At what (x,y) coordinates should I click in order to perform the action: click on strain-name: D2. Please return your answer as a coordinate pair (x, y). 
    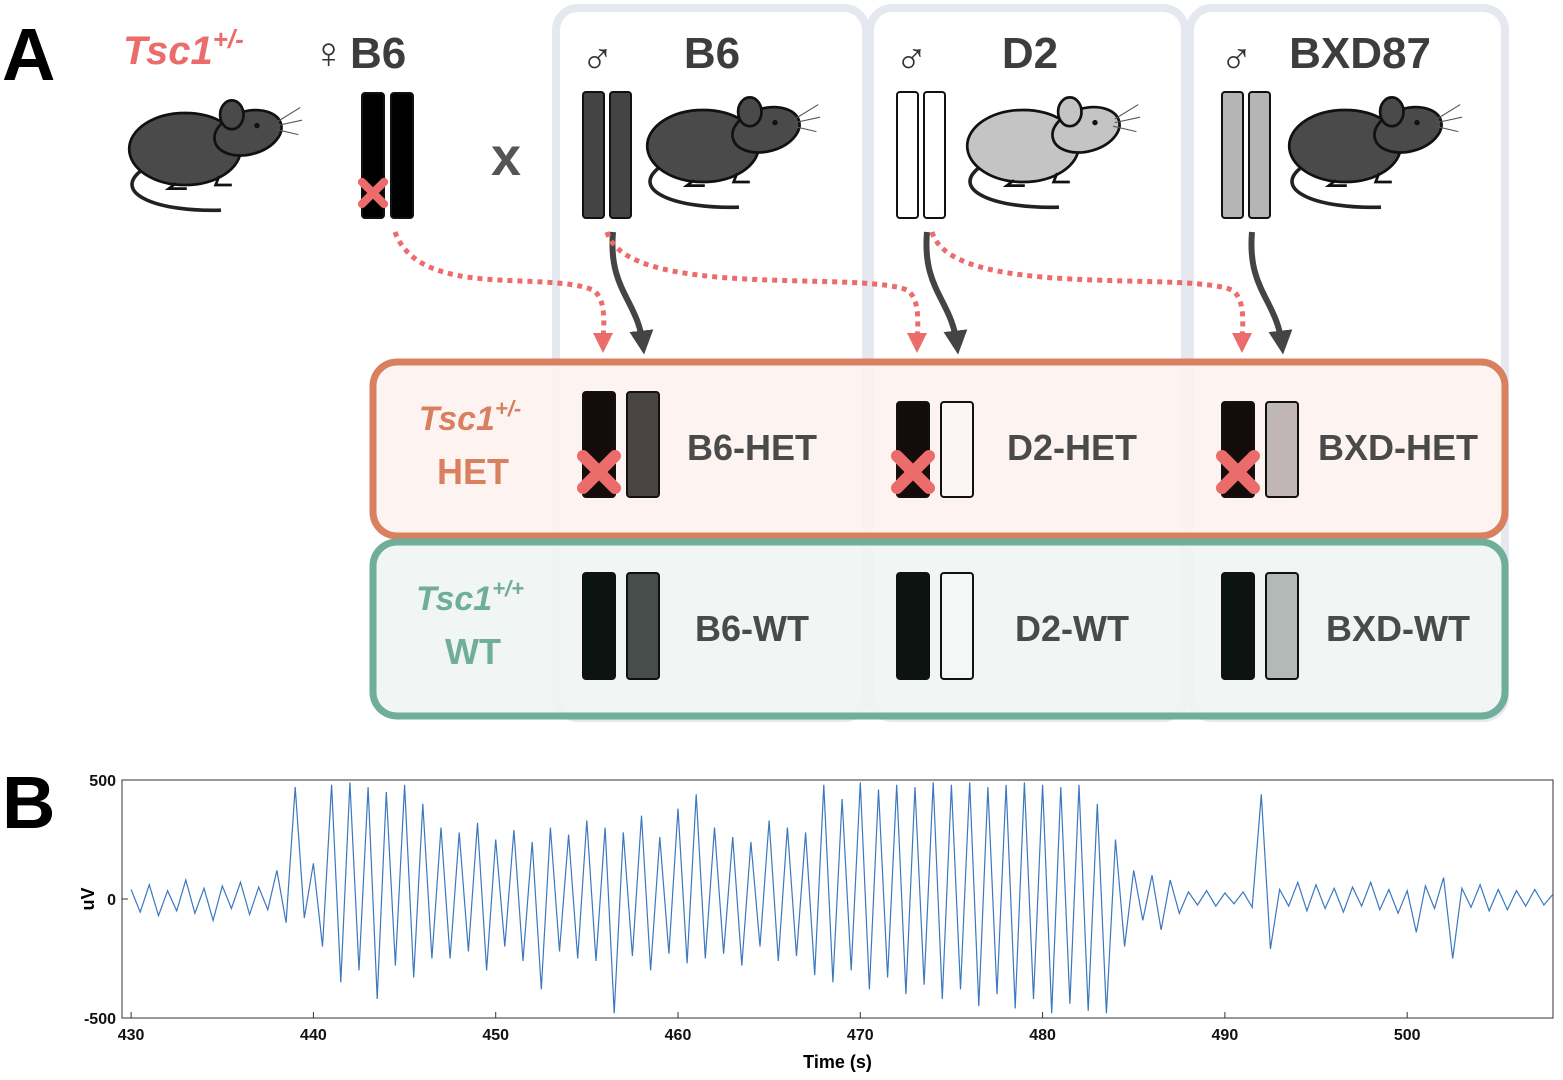
    Looking at the image, I should click on (1030, 53).